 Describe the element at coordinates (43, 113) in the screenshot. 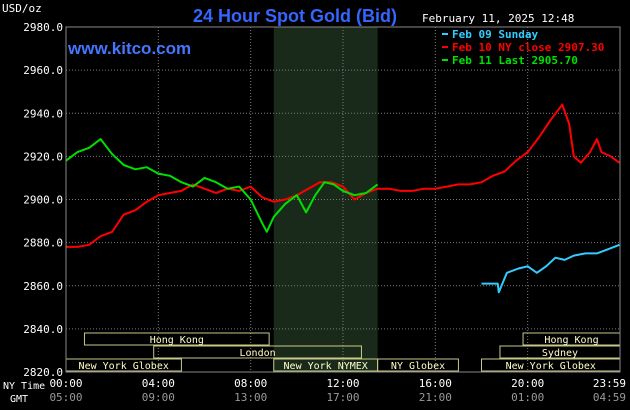

I see `y-tick-label: 2940.0` at that location.